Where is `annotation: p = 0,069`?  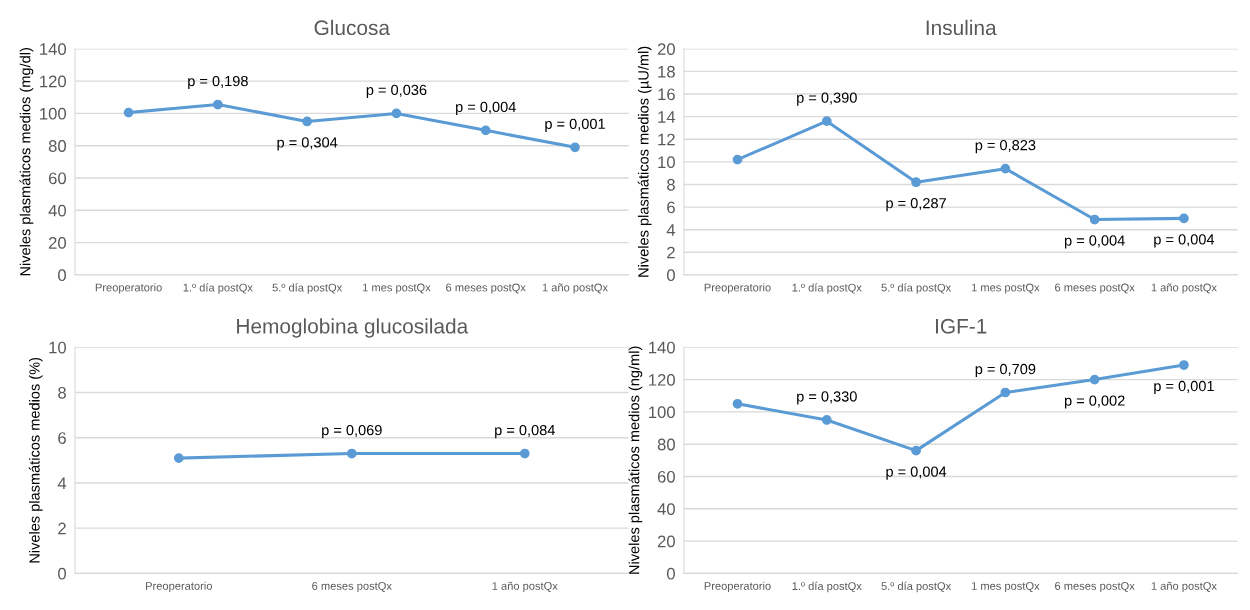 annotation: p = 0,069 is located at coordinates (352, 431).